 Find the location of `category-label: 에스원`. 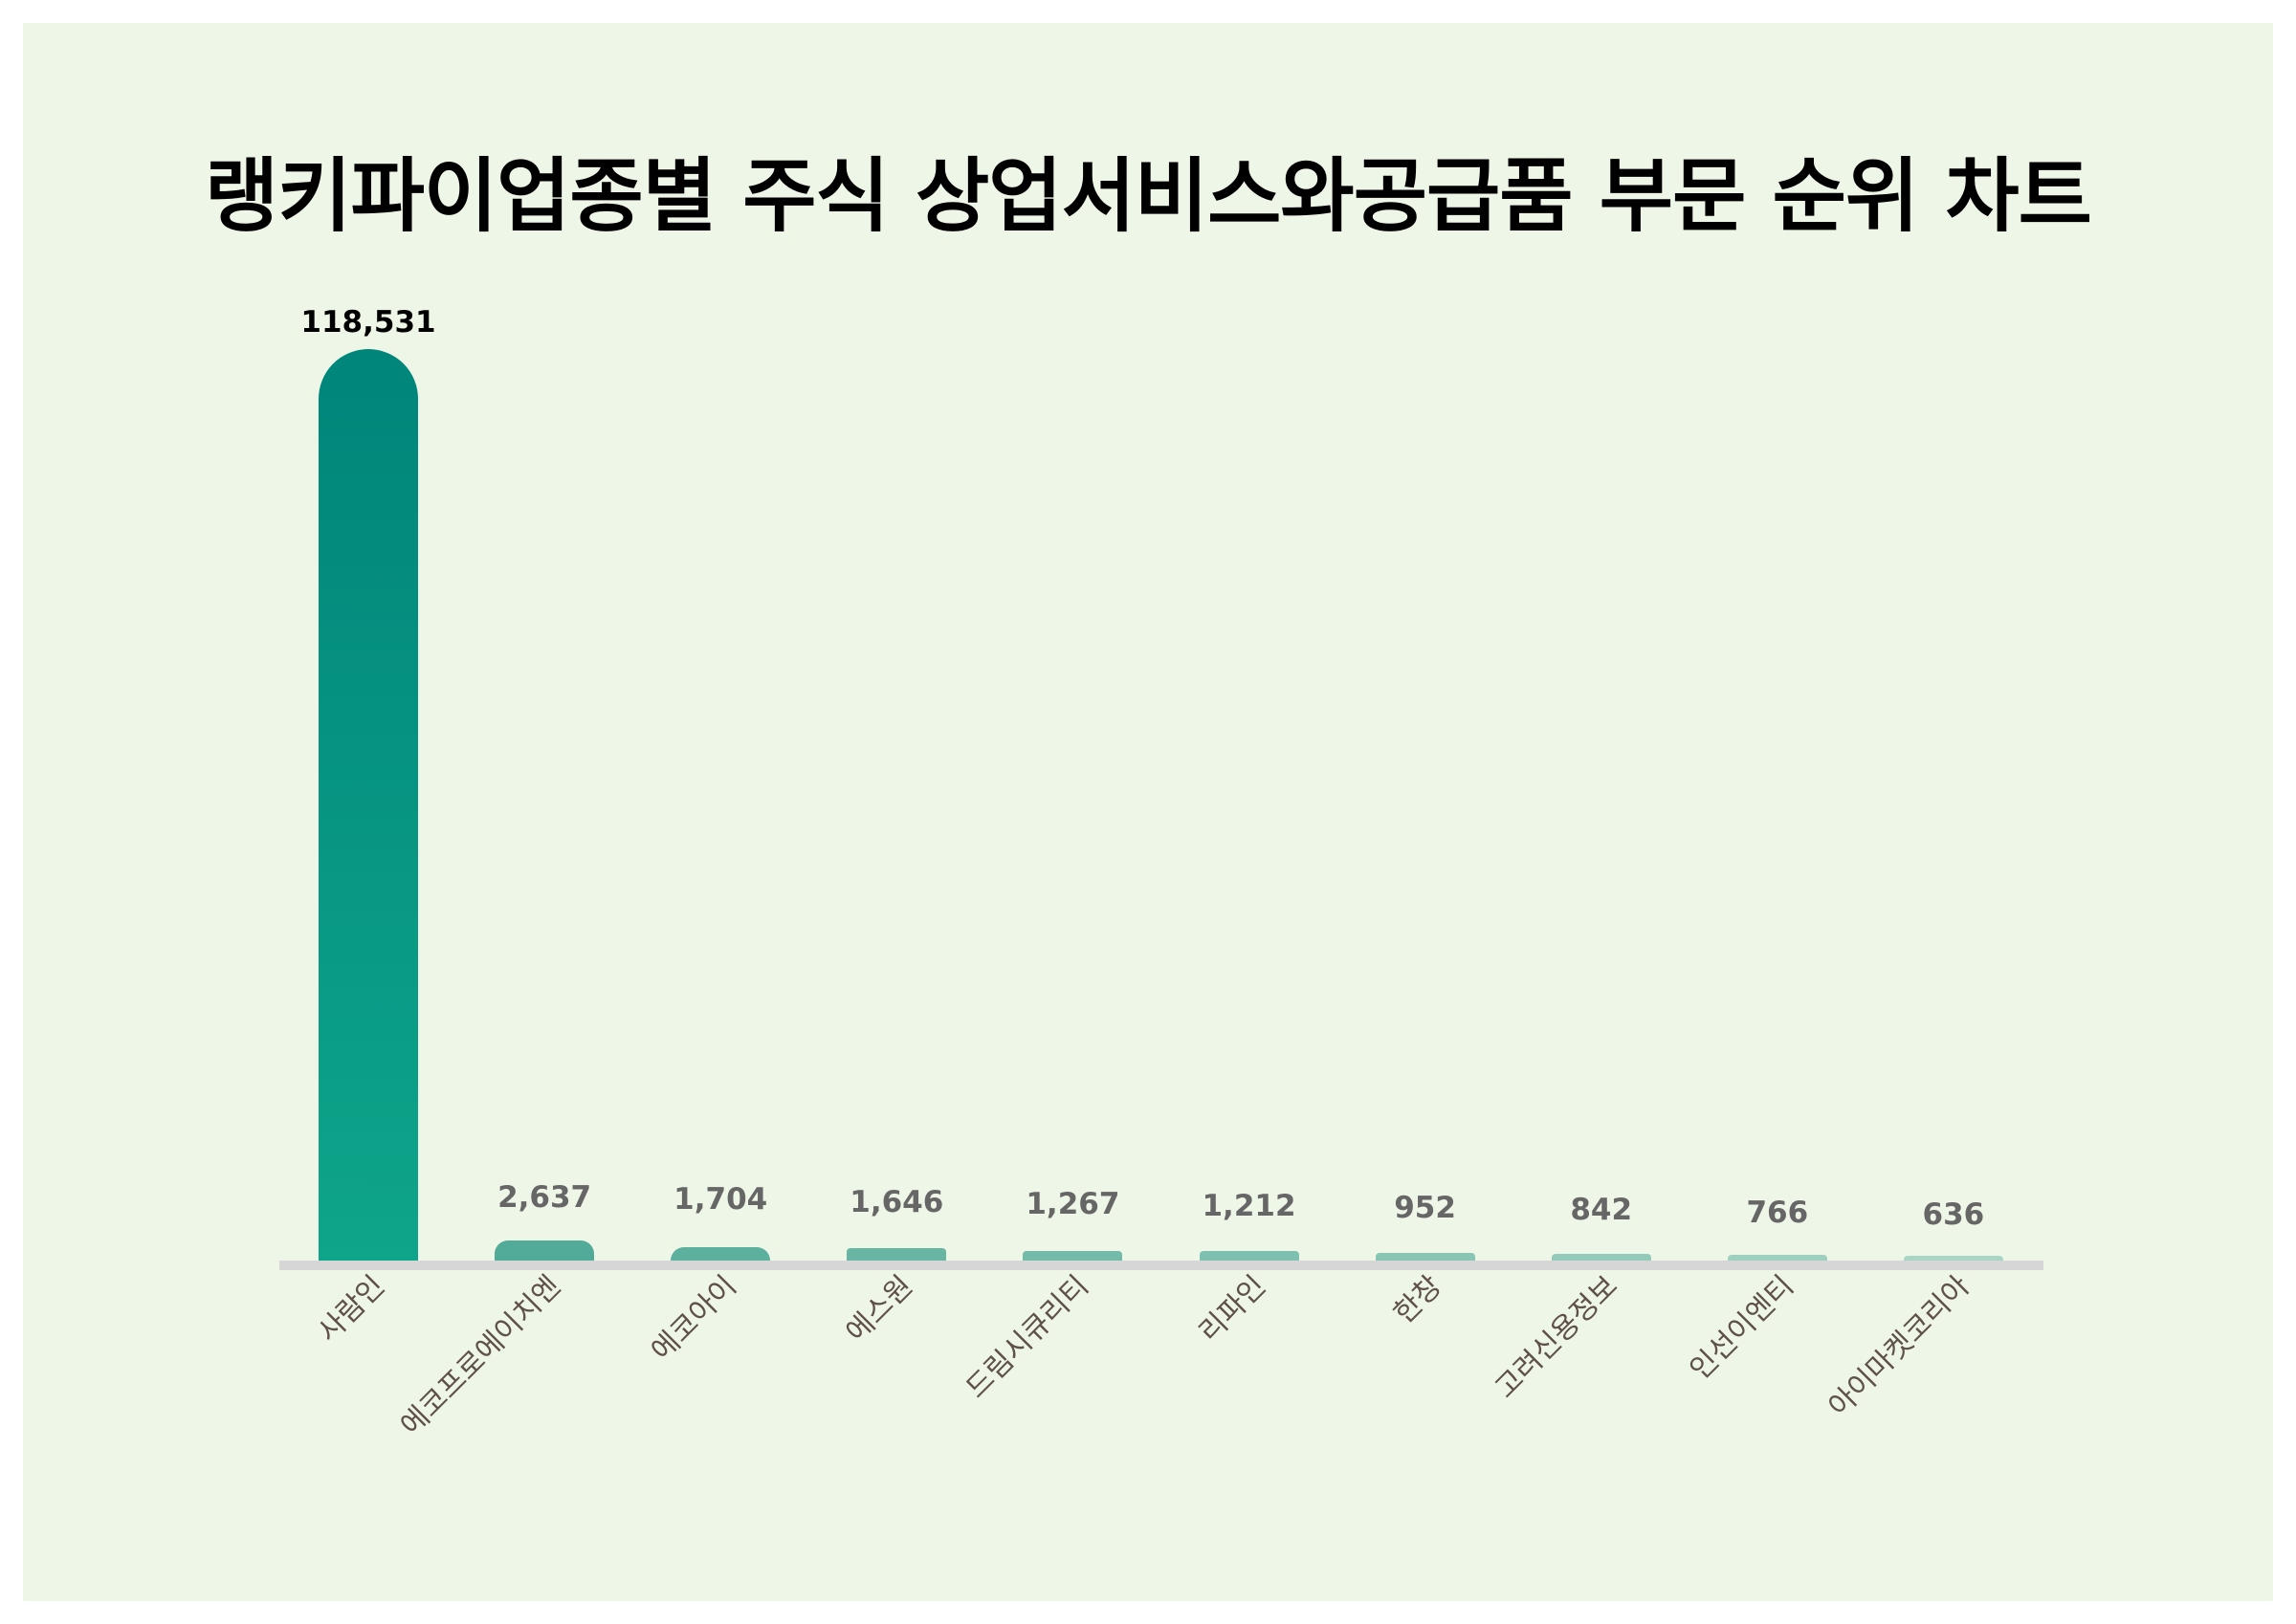

category-label: 에스원 is located at coordinates (880, 1310).